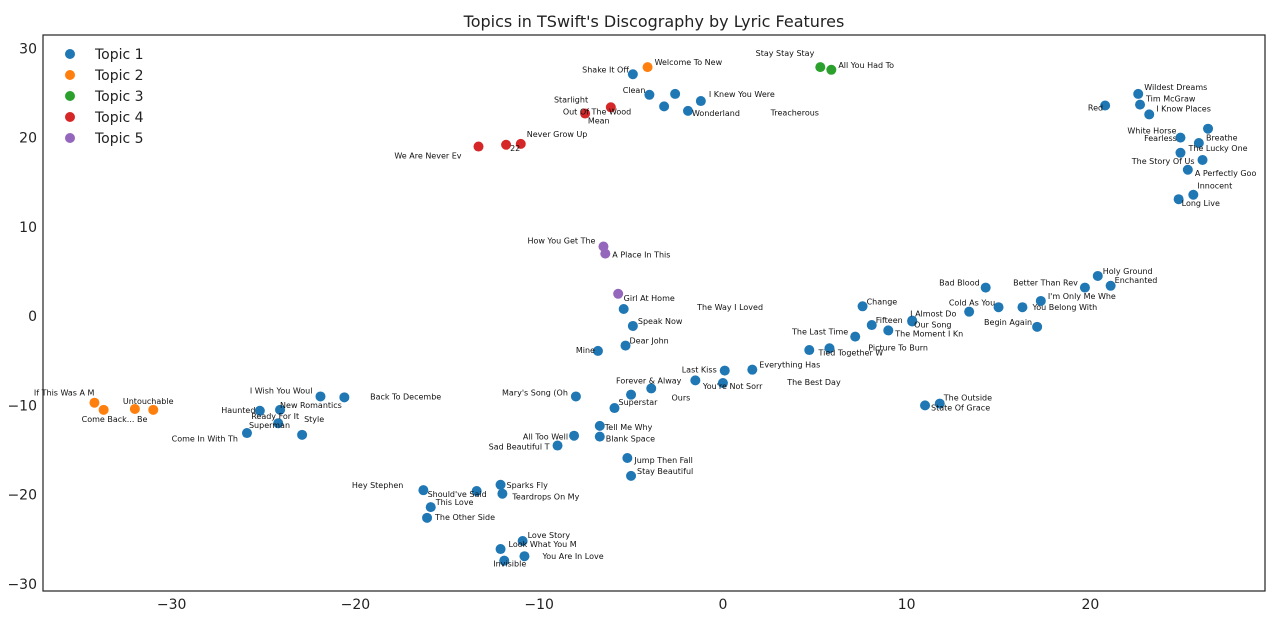  Describe the element at coordinates (628, 605) in the screenshot. I see `x-axis-ticks: −30 −20 −10 0 10 20` at that location.